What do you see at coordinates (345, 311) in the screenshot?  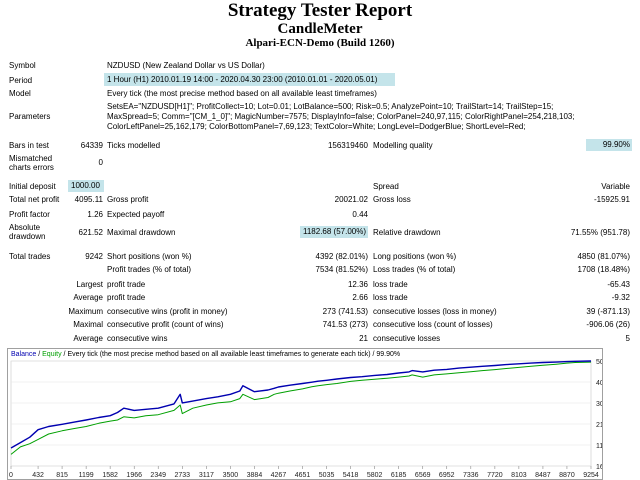 I see `max-consecutive-wins-value: 273 (741.53)` at bounding box center [345, 311].